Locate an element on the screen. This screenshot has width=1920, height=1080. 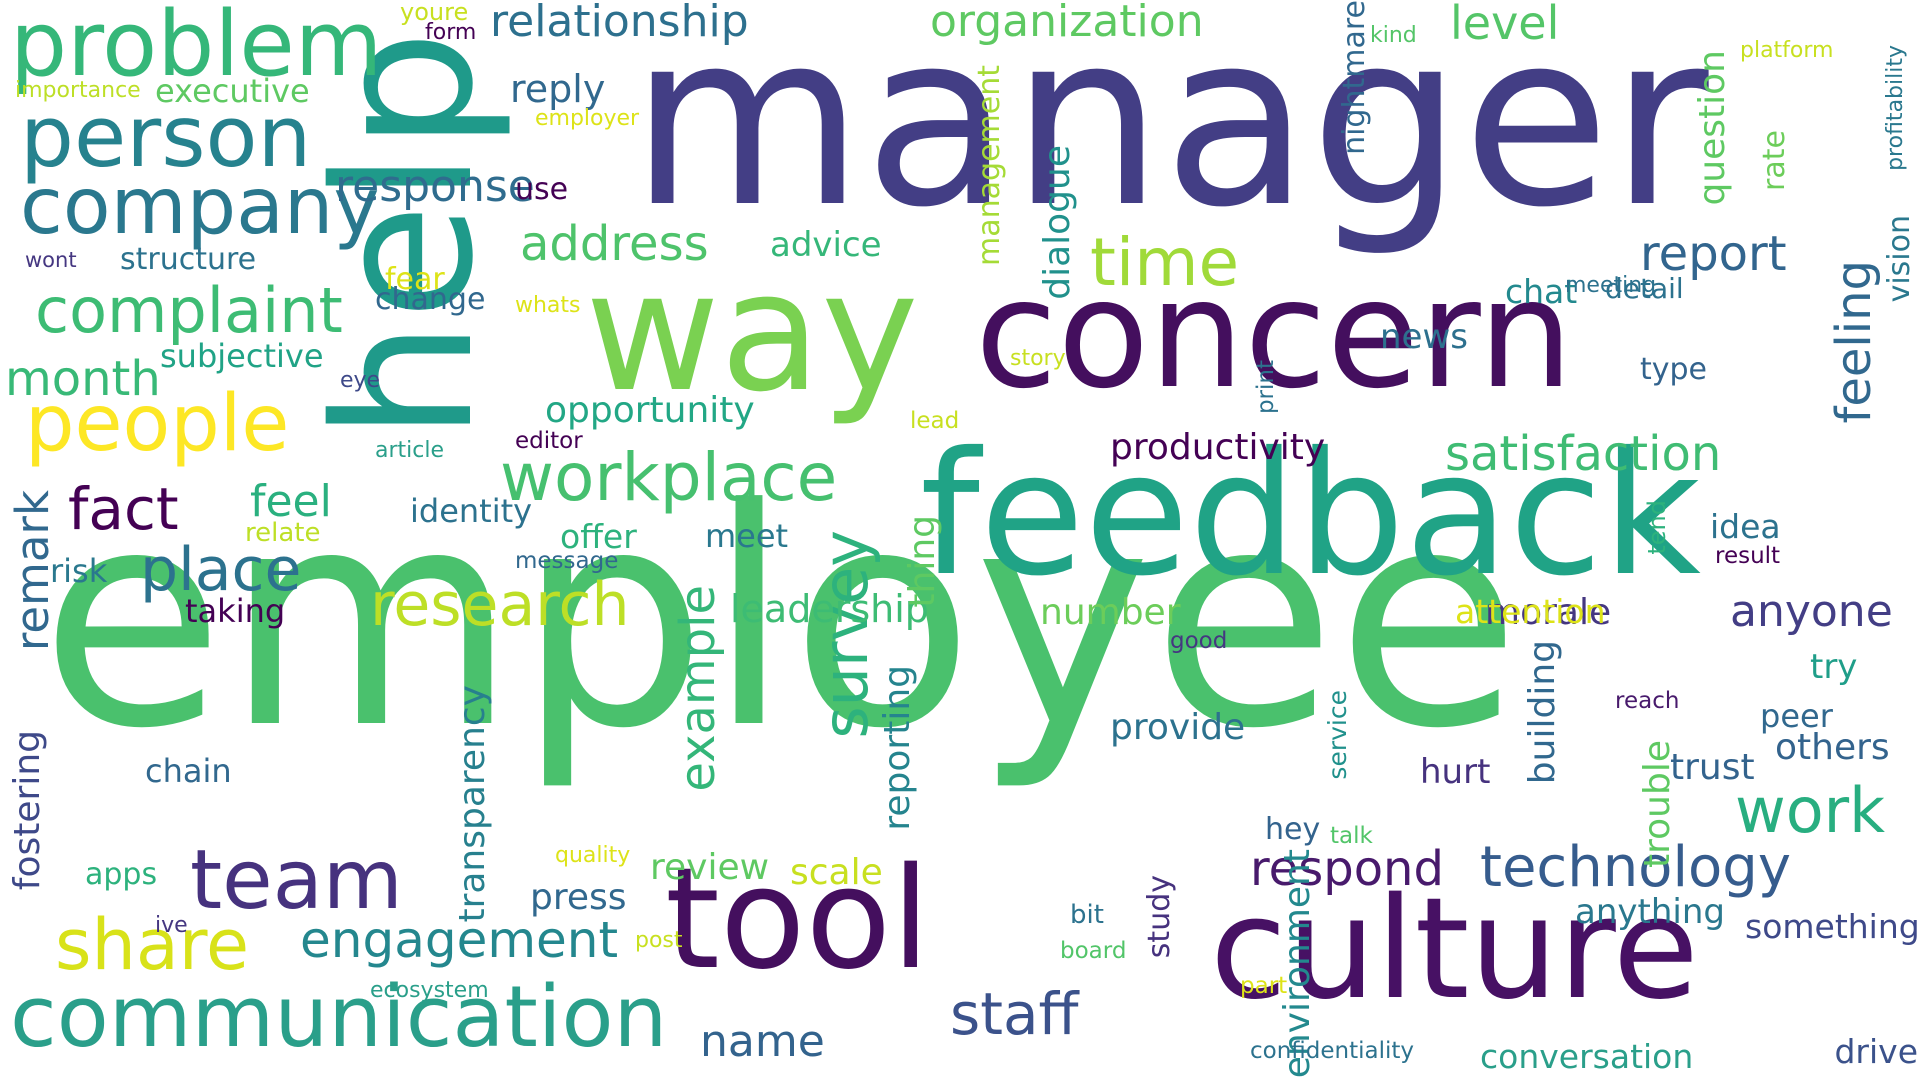
word-something: something is located at coordinates (1832, 926).